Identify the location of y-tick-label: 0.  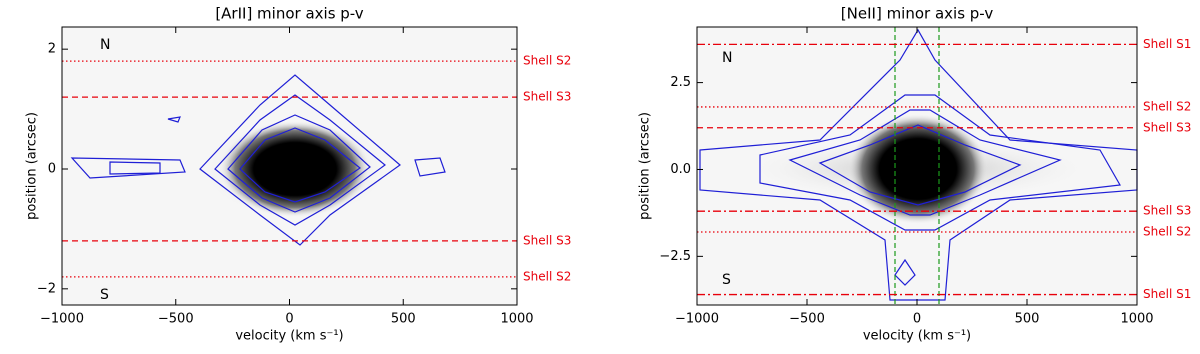
(52, 168).